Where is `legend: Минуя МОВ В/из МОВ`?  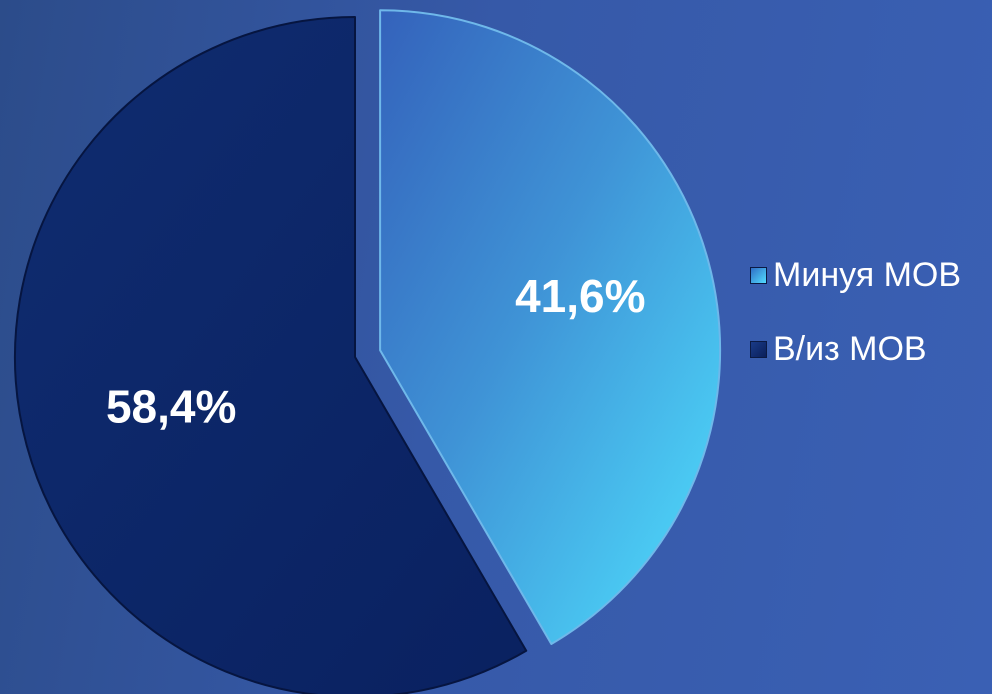 legend: Минуя МОВ В/из МОВ is located at coordinates (855, 326).